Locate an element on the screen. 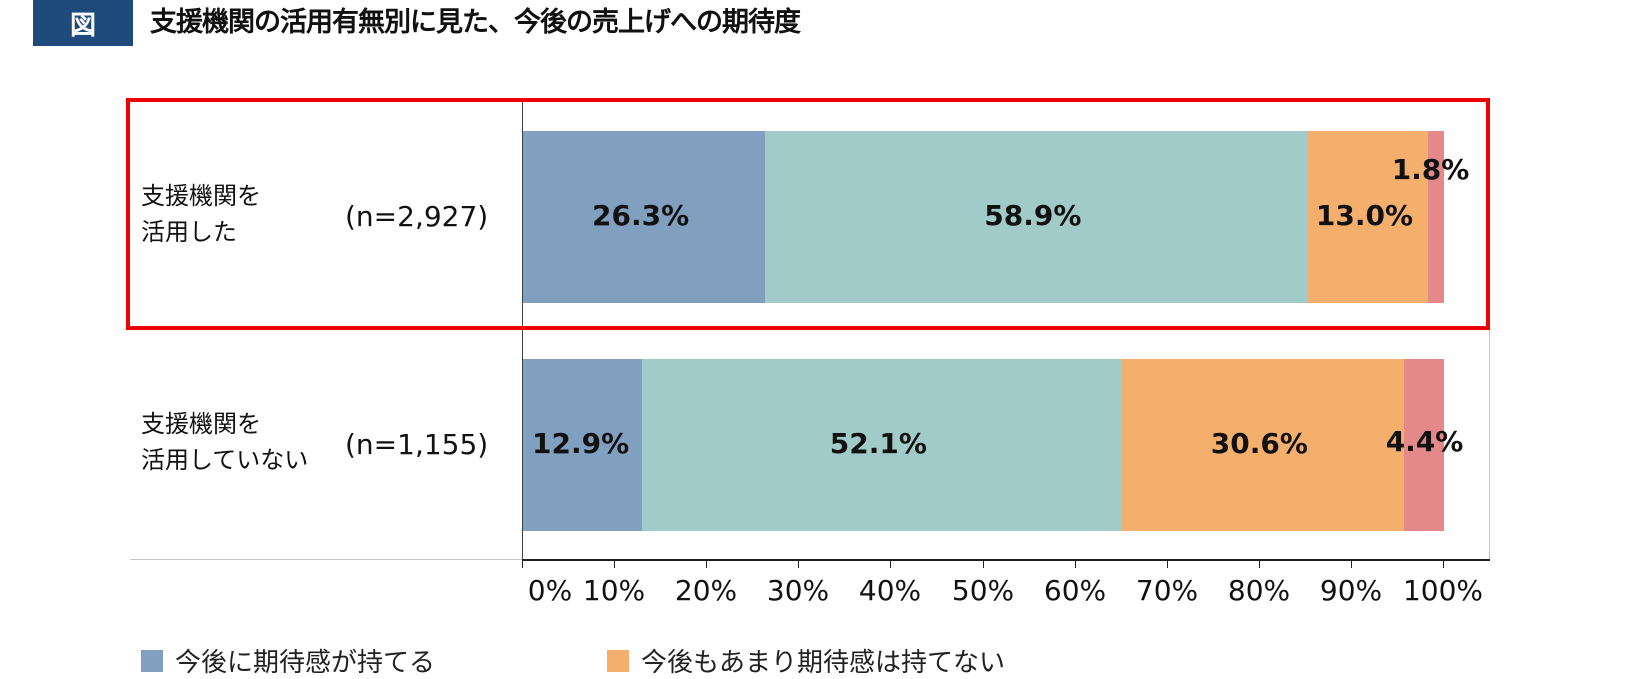  x-tick-label: 100% is located at coordinates (1443, 590).